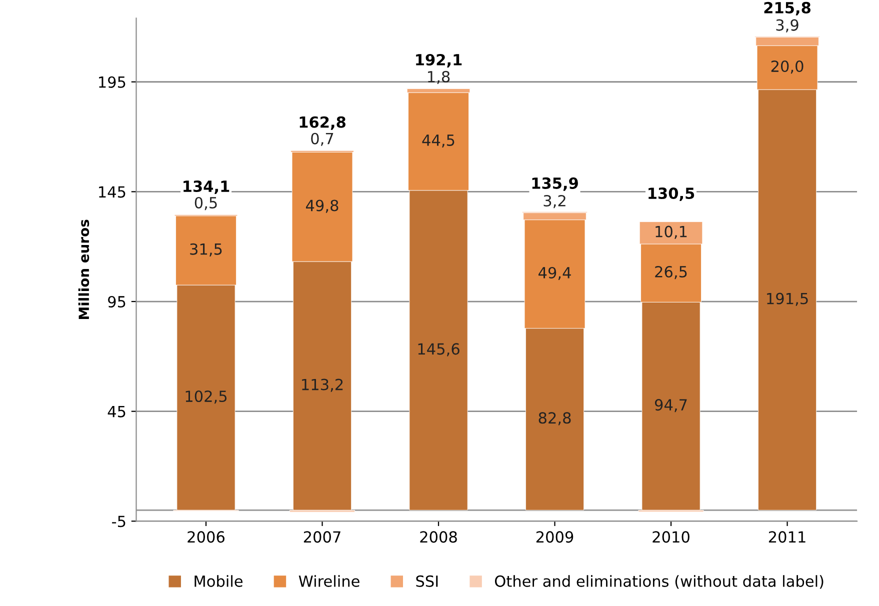 The height and width of the screenshot is (606, 879). What do you see at coordinates (329, 581) in the screenshot?
I see `legend-label: Wireline` at bounding box center [329, 581].